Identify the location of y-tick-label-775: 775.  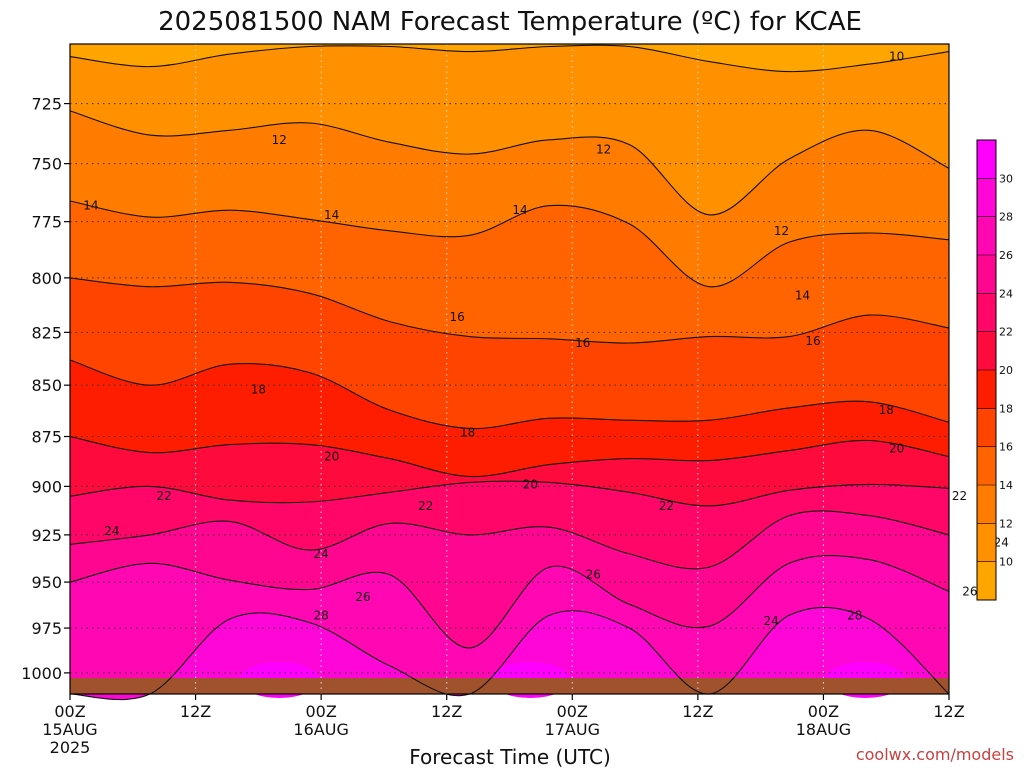
(46, 222).